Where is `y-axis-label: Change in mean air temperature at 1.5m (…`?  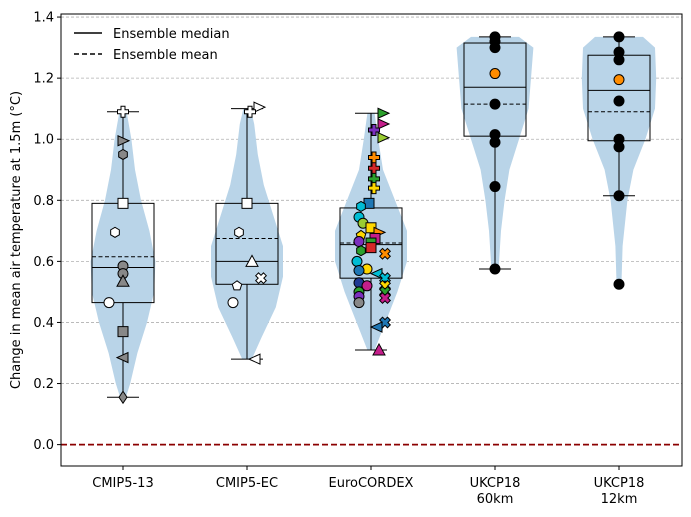
y-axis-label: Change in mean air temperature at 1.5m (… is located at coordinates (16, 240).